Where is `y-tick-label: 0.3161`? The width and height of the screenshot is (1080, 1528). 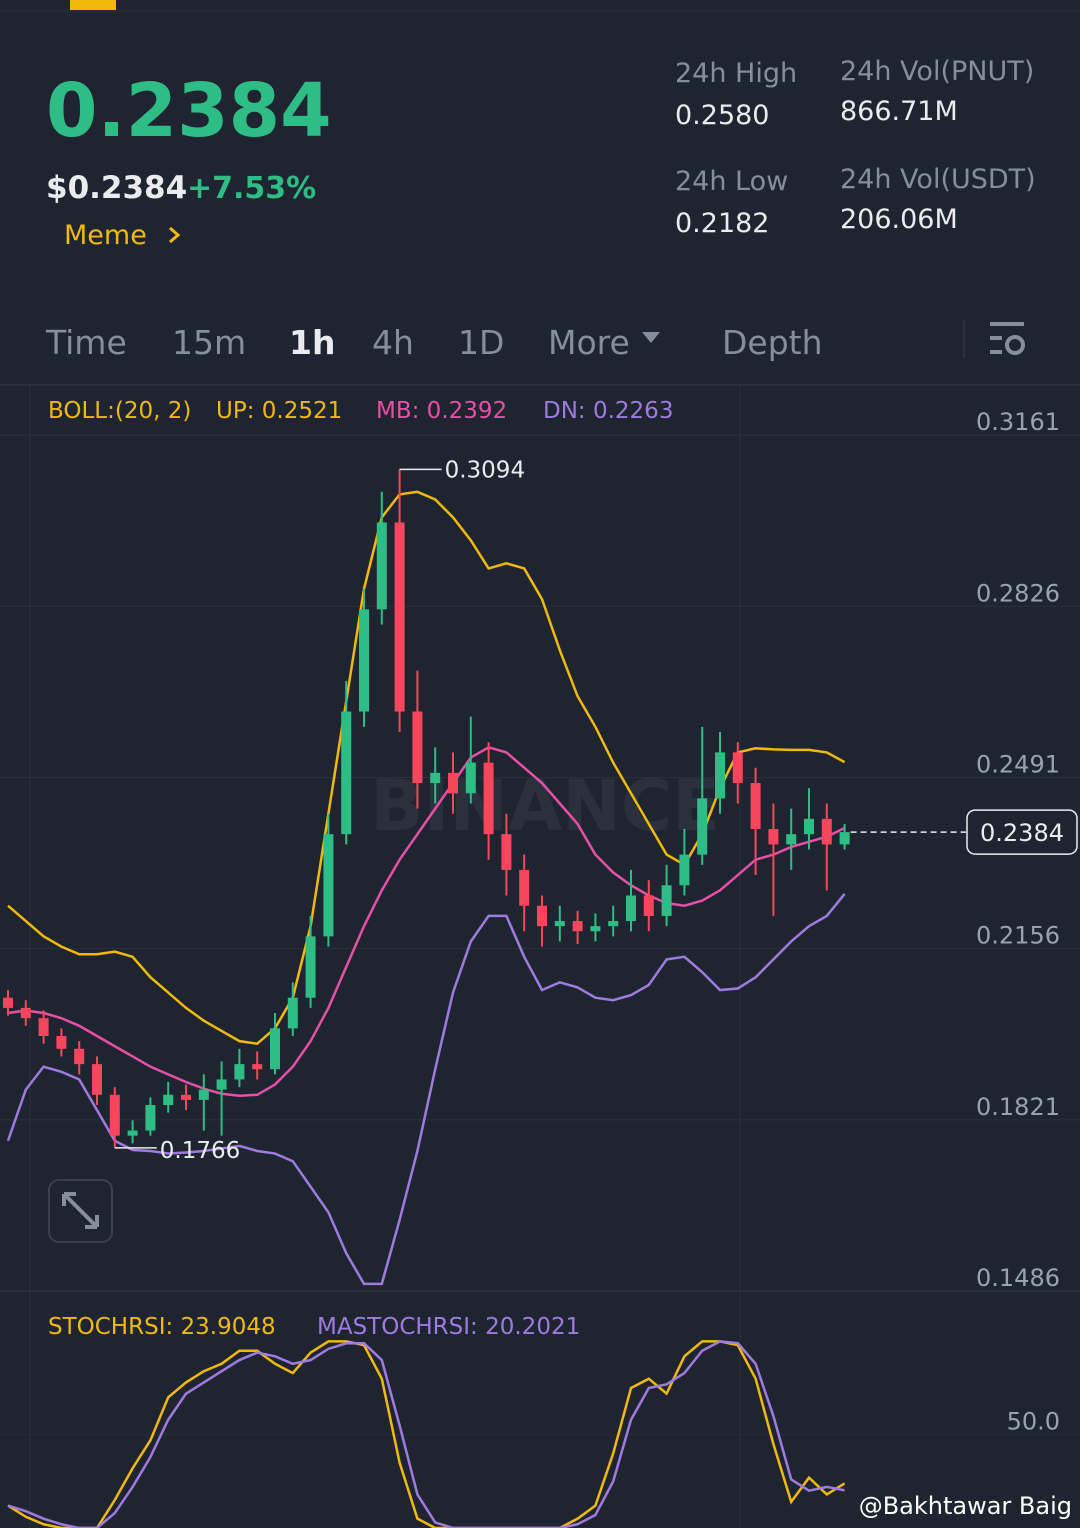
y-tick-label: 0.3161 is located at coordinates (1018, 422).